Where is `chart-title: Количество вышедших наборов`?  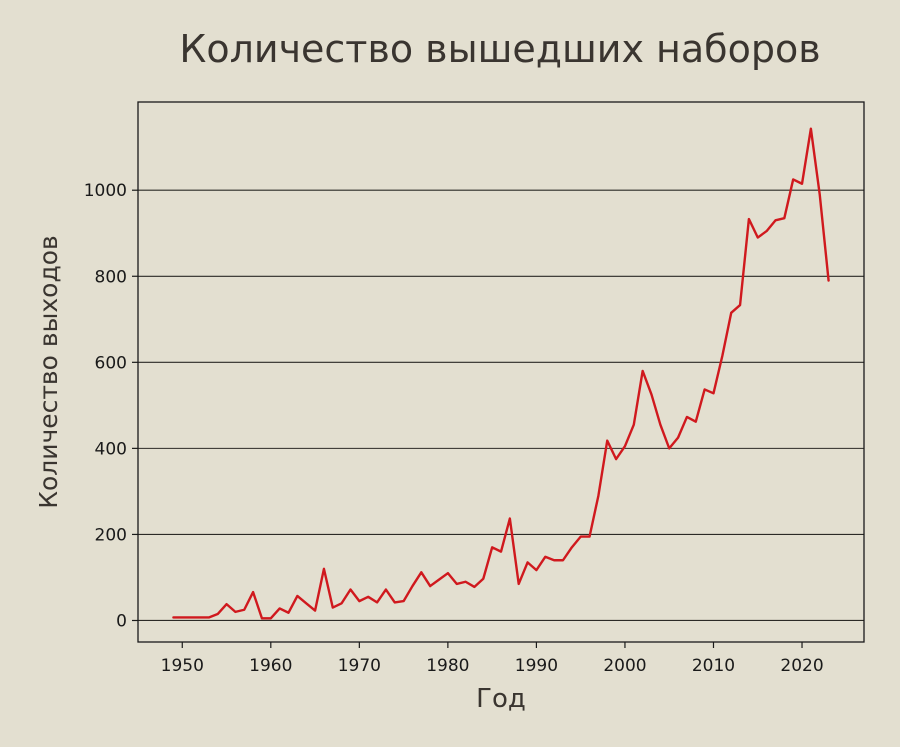
chart-title: Количество вышедших наборов is located at coordinates (499, 49).